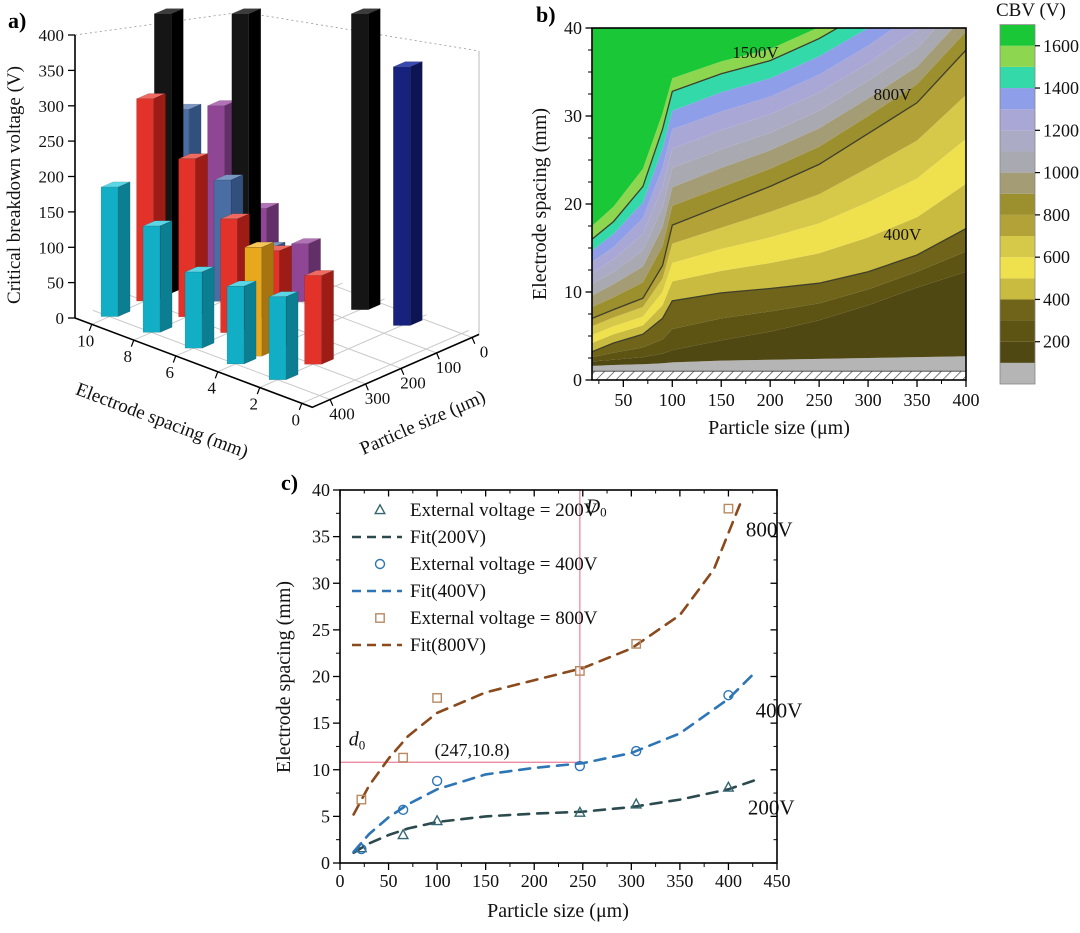 This screenshot has height=933, width=1080. I want to click on svg-text: 200V, so click(771, 808).